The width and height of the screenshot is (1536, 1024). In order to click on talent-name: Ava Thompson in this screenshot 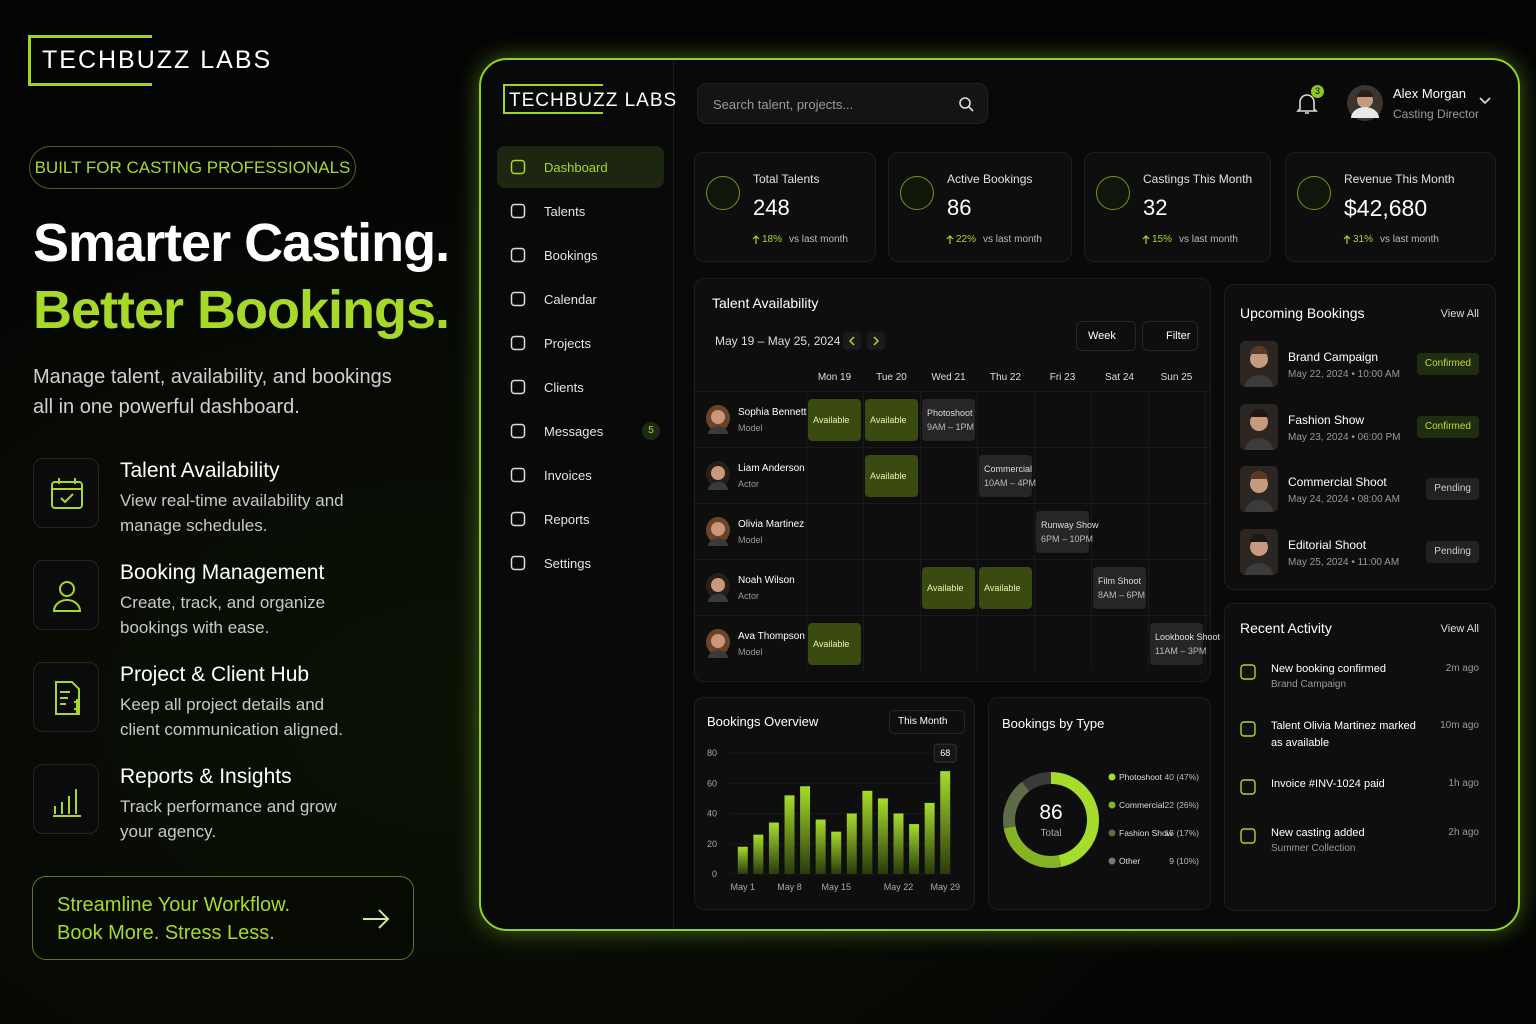, I will do `click(771, 636)`.